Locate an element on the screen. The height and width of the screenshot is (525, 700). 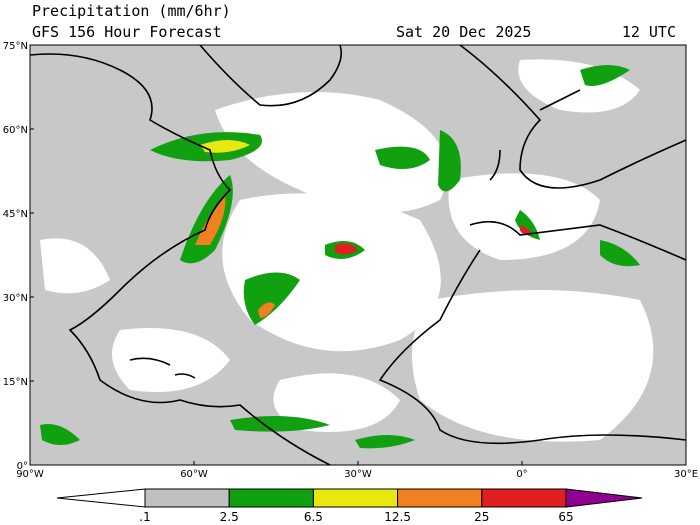
lat-label: 30°N is located at coordinates (15, 298).